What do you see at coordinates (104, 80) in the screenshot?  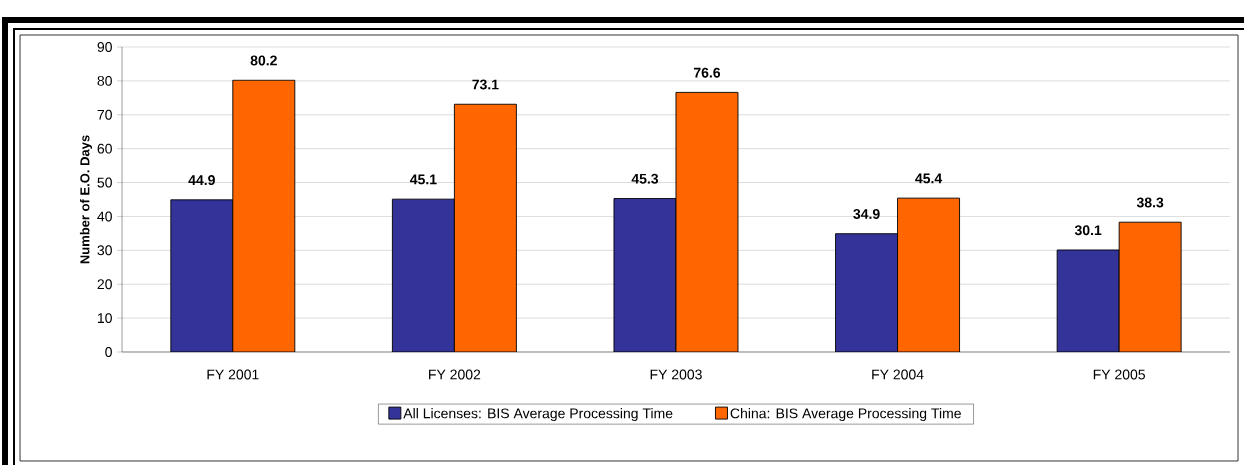 I see `y-tick-label: 80` at bounding box center [104, 80].